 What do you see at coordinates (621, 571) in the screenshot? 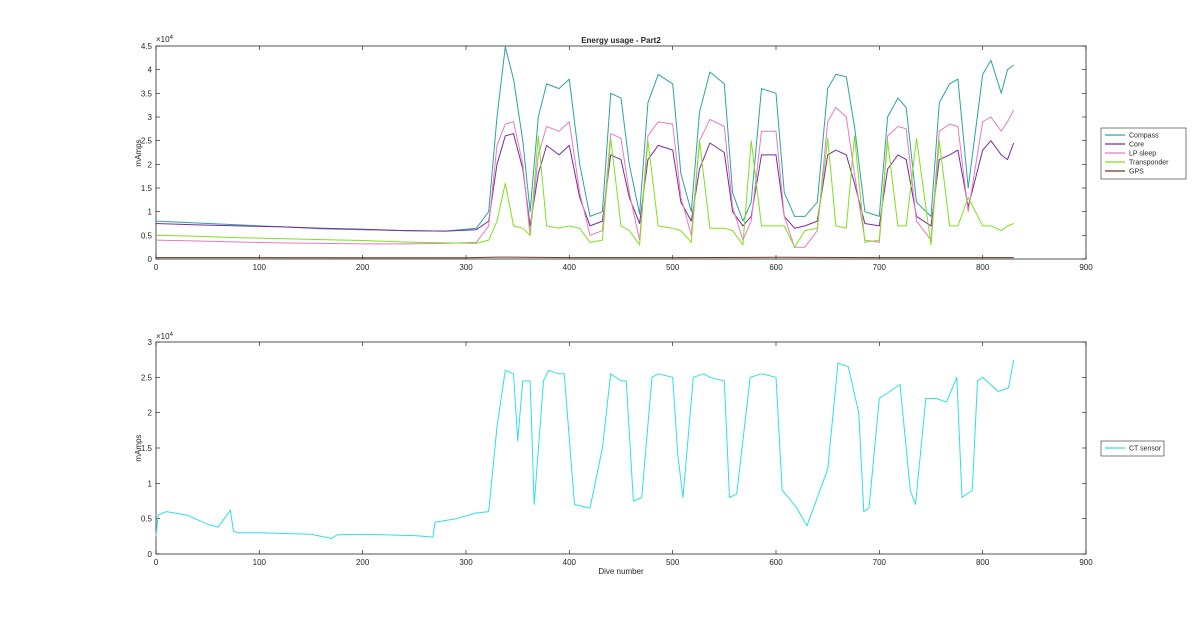
I see `bottom-x-axis-label: Dive number` at bounding box center [621, 571].